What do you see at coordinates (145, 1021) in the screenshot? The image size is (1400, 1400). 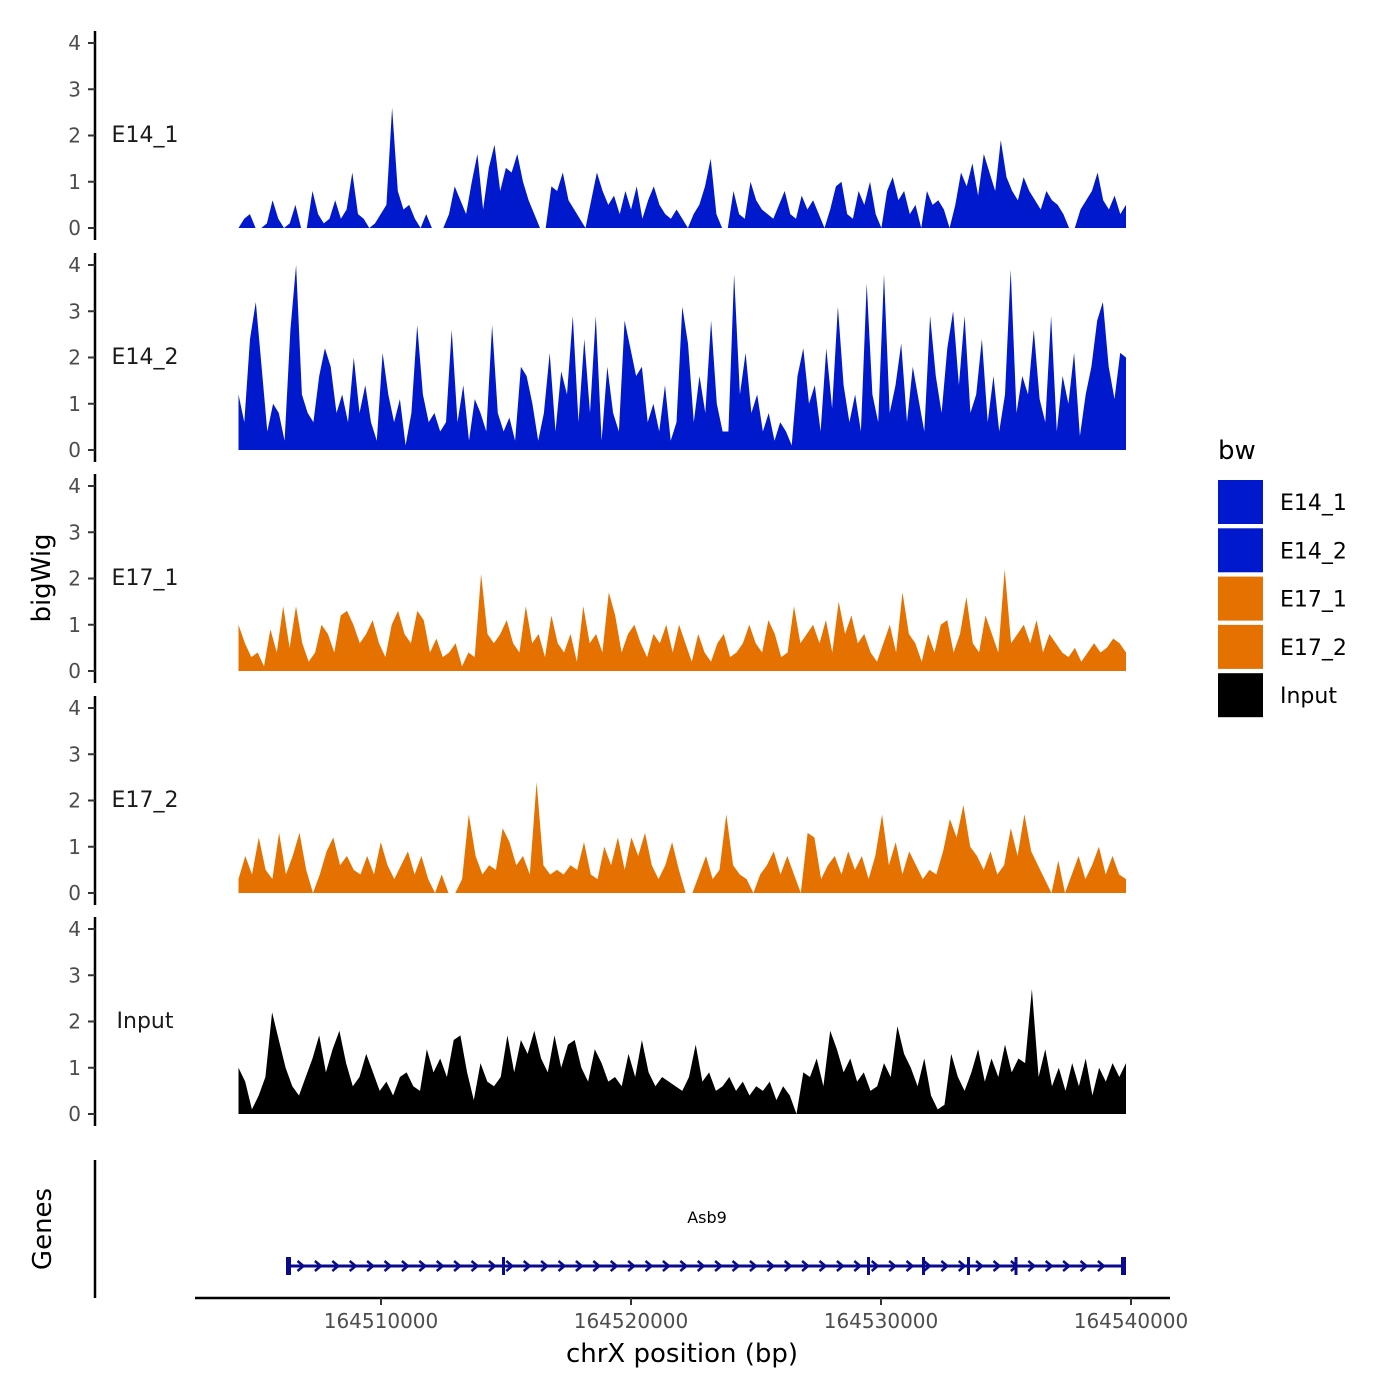 I see `track-label: Input` at bounding box center [145, 1021].